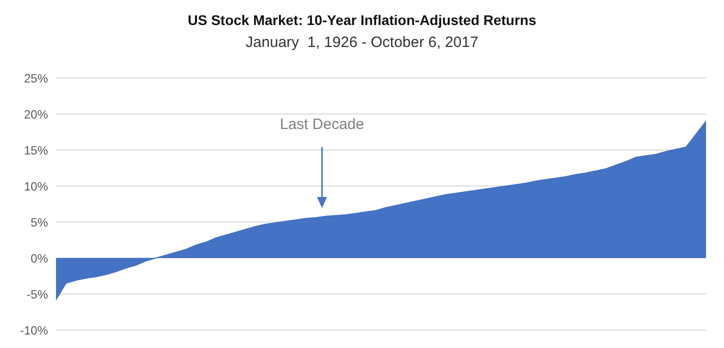  Describe the element at coordinates (322, 124) in the screenshot. I see `annotation: Last Decade` at that location.